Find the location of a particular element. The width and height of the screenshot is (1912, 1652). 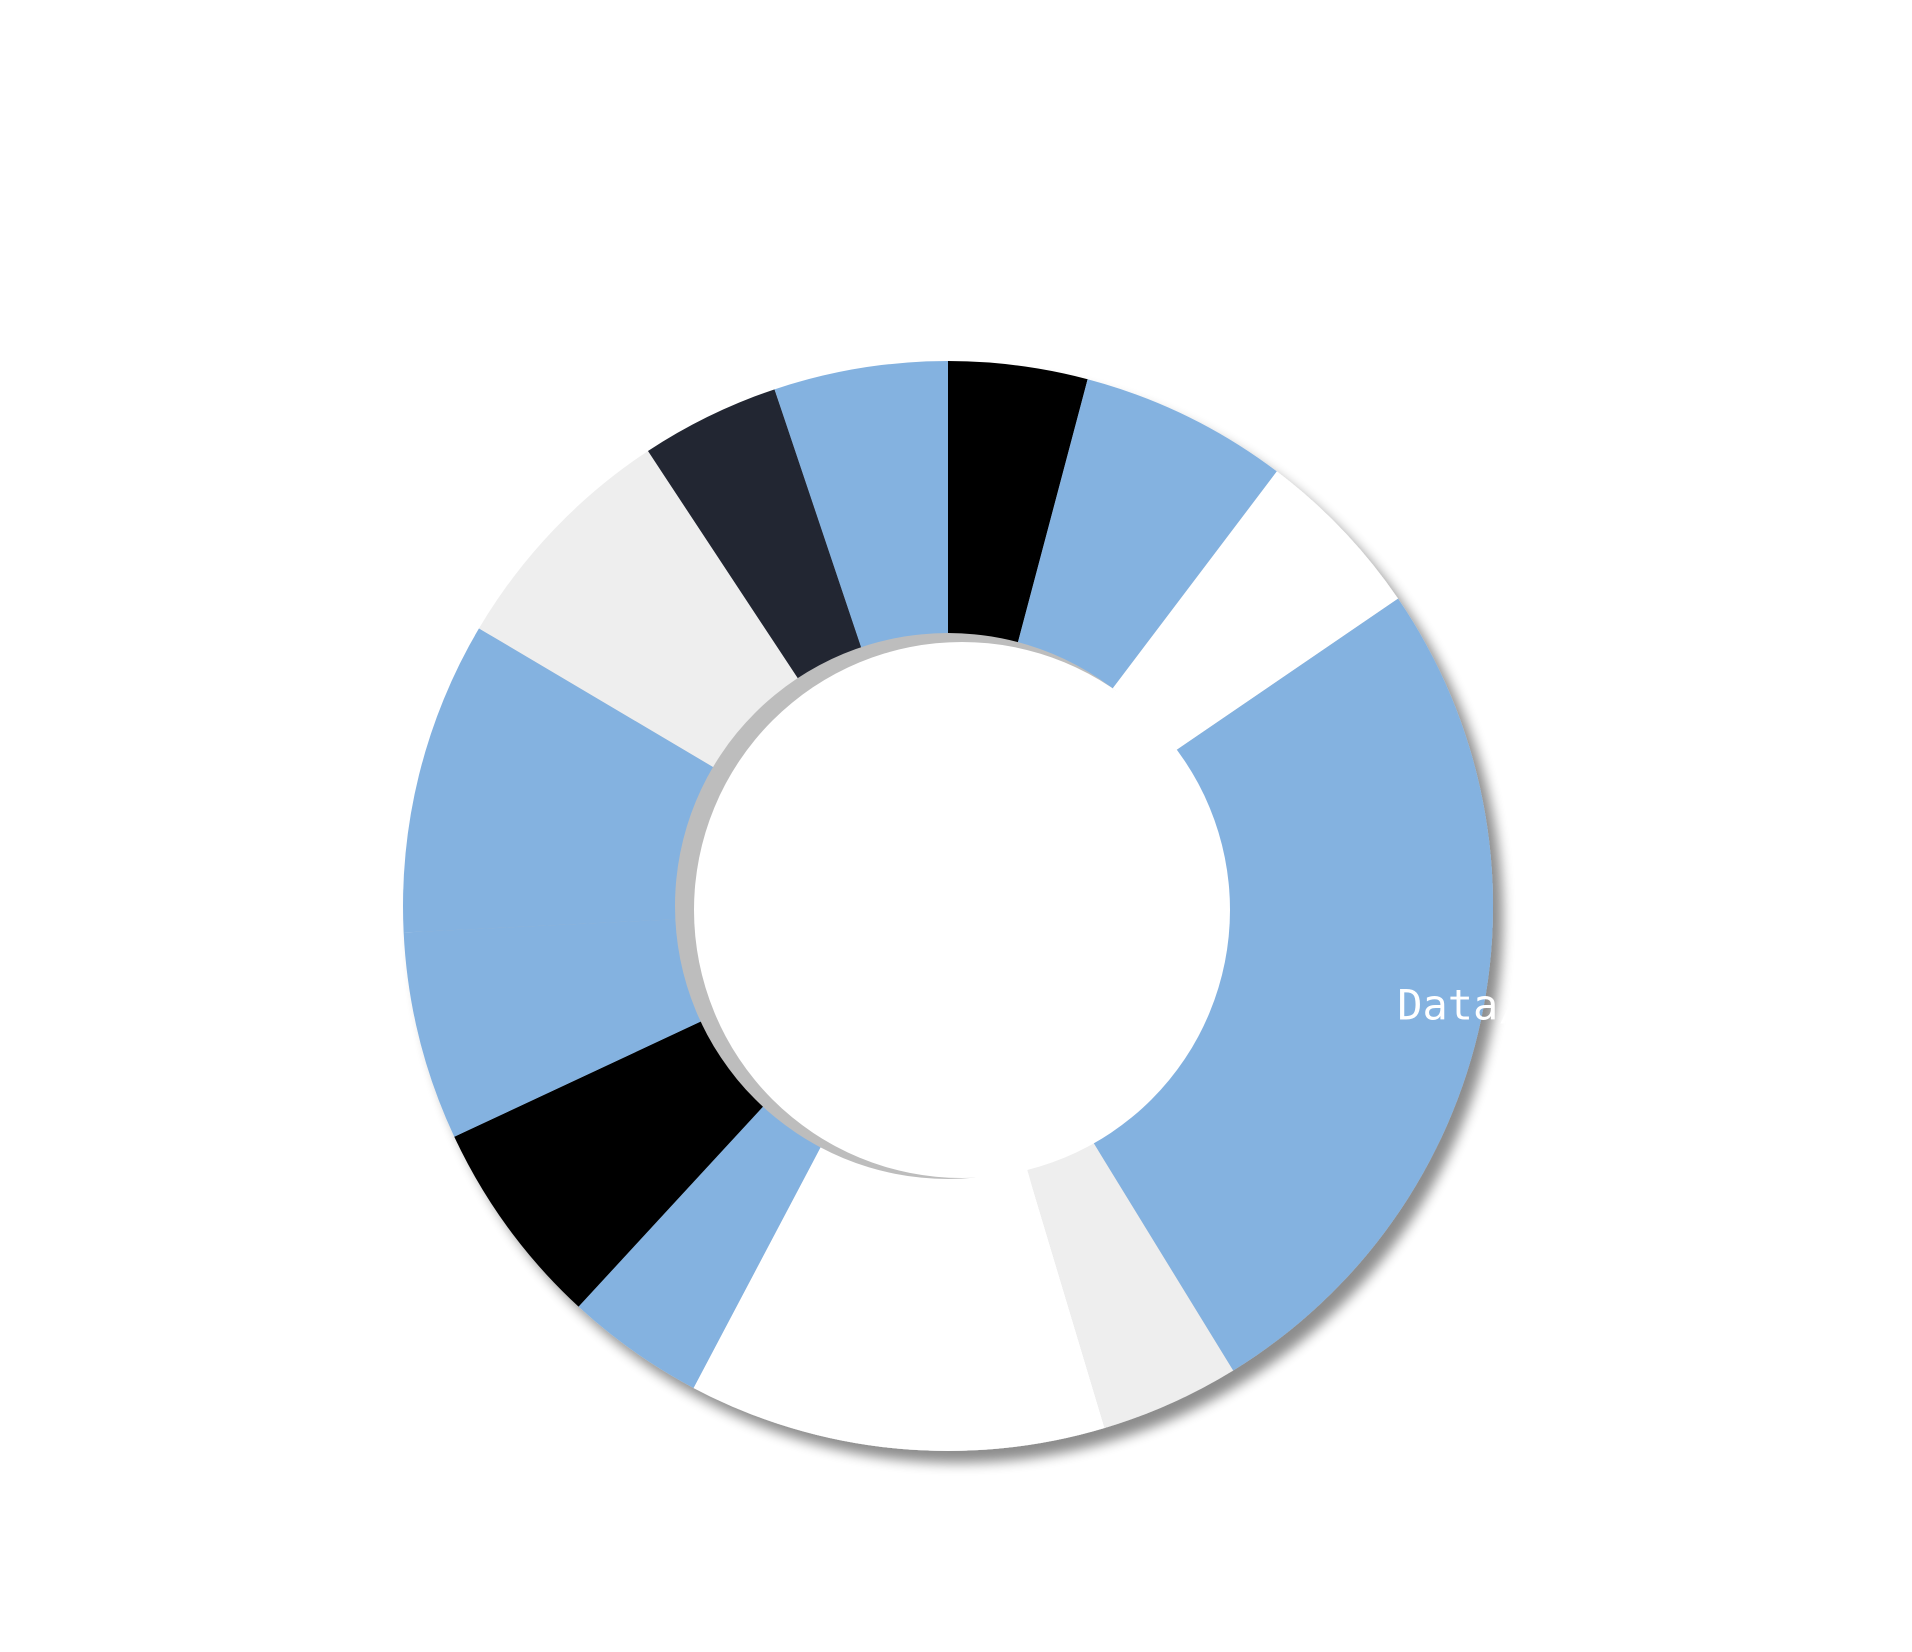

slice-cex is located at coordinates (1255, 612).